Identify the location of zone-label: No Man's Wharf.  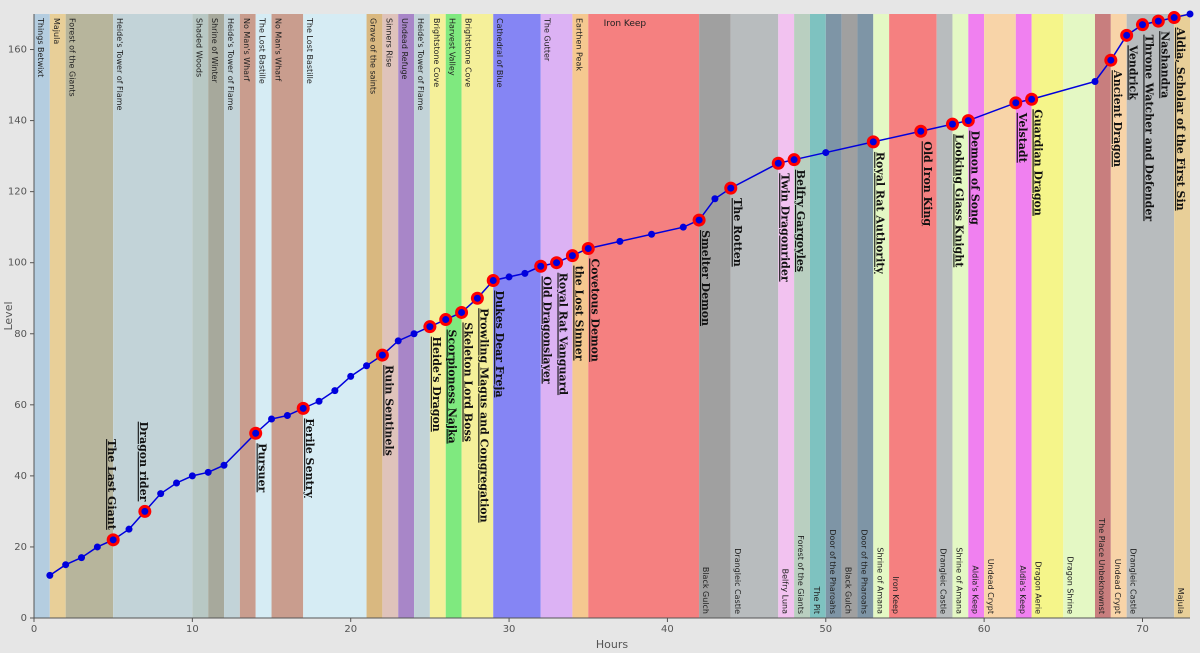
(246, 49).